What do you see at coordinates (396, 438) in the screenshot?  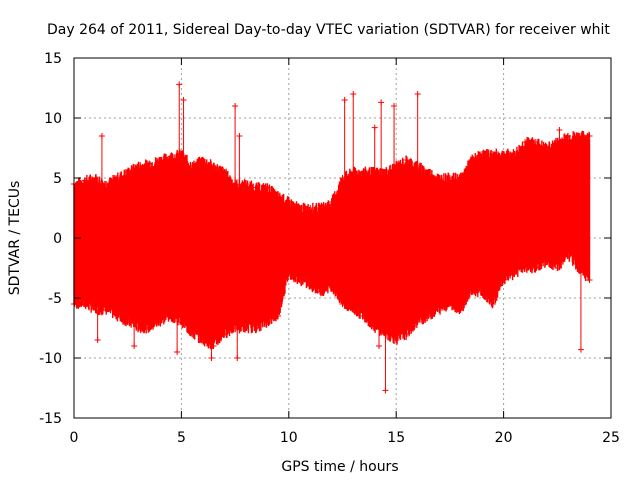 I see `x-tick-label: 15` at bounding box center [396, 438].